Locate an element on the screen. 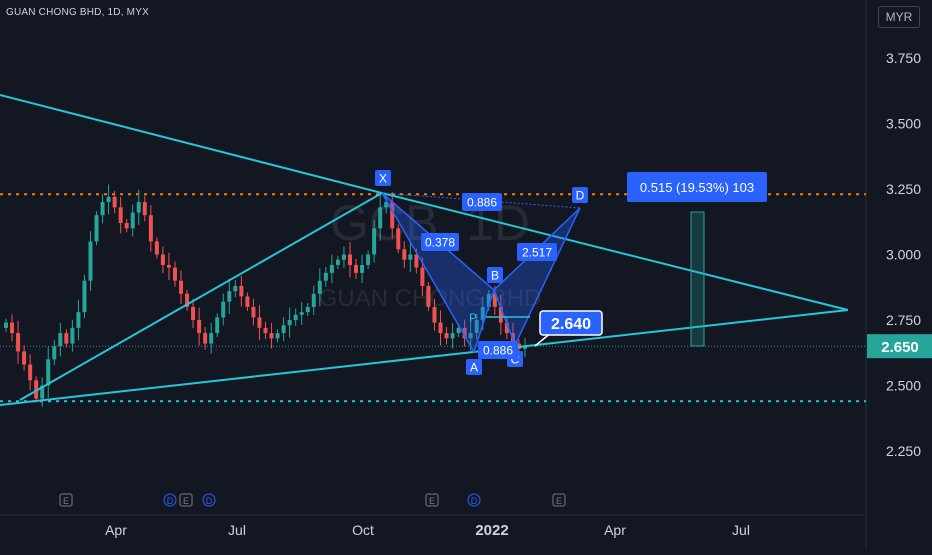 This screenshot has width=932, height=555. y-tick-label: 2.250 is located at coordinates (903, 451).